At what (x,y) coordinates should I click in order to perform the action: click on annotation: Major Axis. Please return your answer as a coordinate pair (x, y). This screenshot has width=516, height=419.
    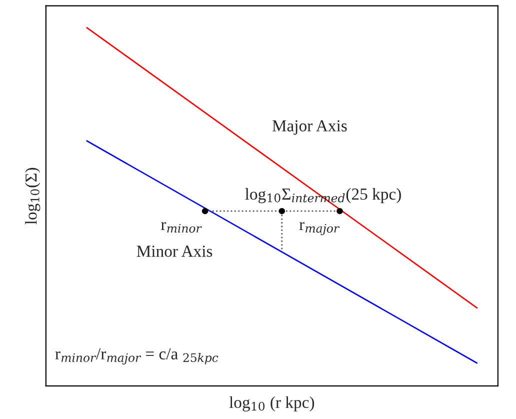
    Looking at the image, I should click on (309, 127).